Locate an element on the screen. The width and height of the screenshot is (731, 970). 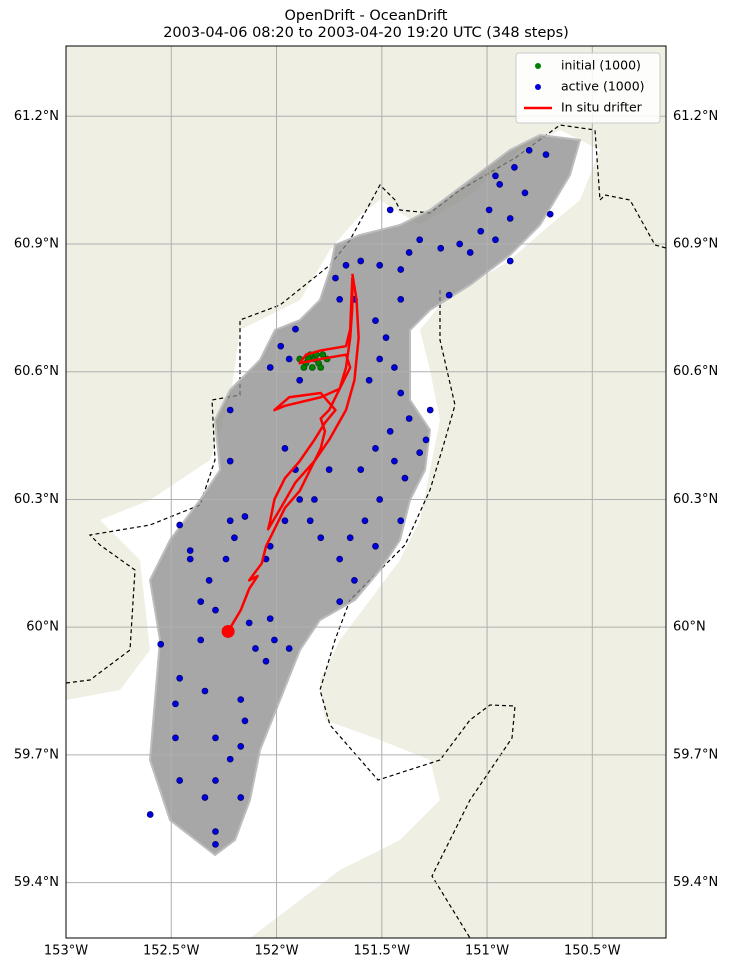
chart-title: OpenDrift - OceanDrift is located at coordinates (366, 16).